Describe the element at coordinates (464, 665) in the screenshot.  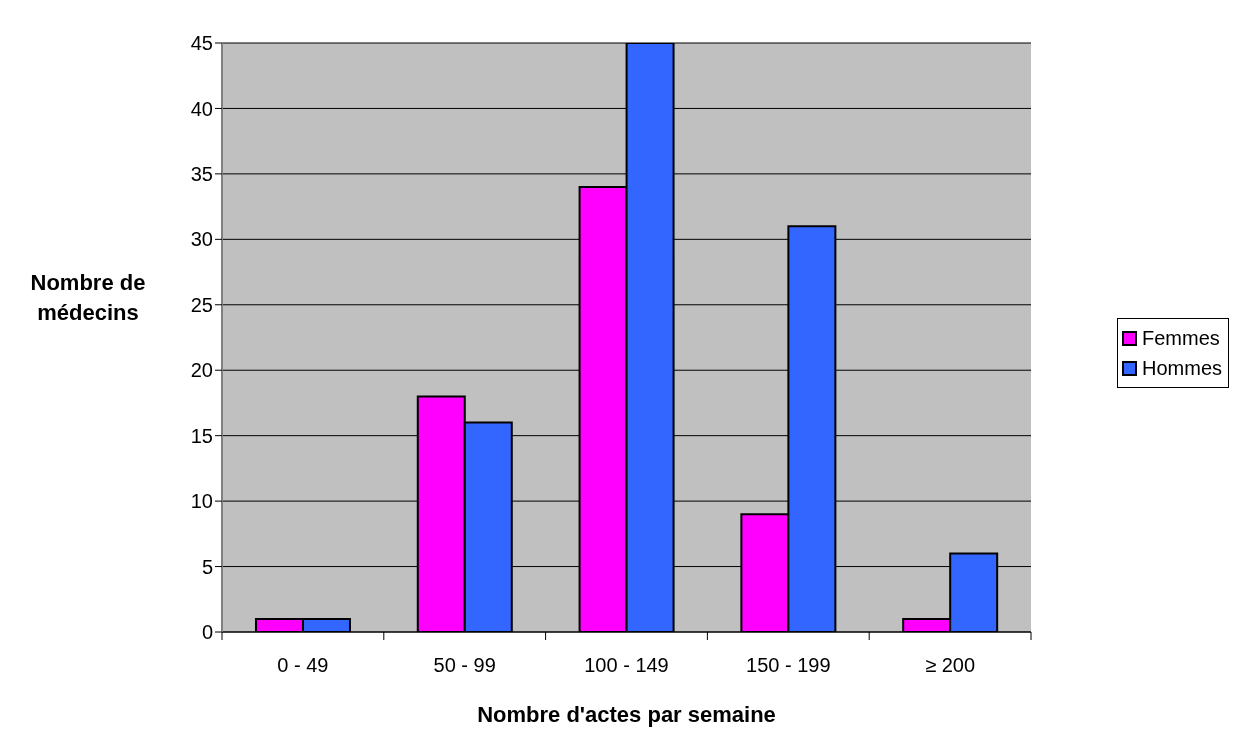
I see `x-tick-label: 50 - 99` at that location.